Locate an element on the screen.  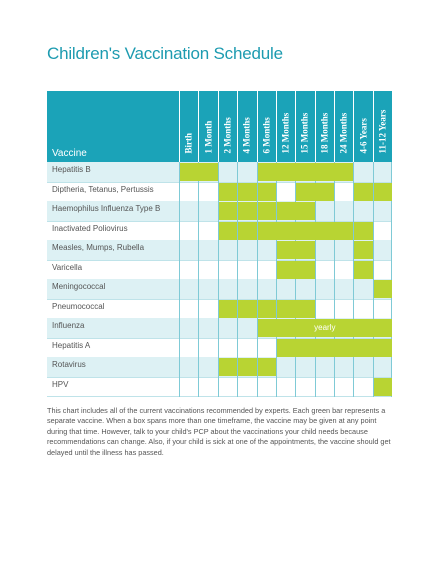
table-row: Inactivated Poliovirus is located at coordinates (219, 231).